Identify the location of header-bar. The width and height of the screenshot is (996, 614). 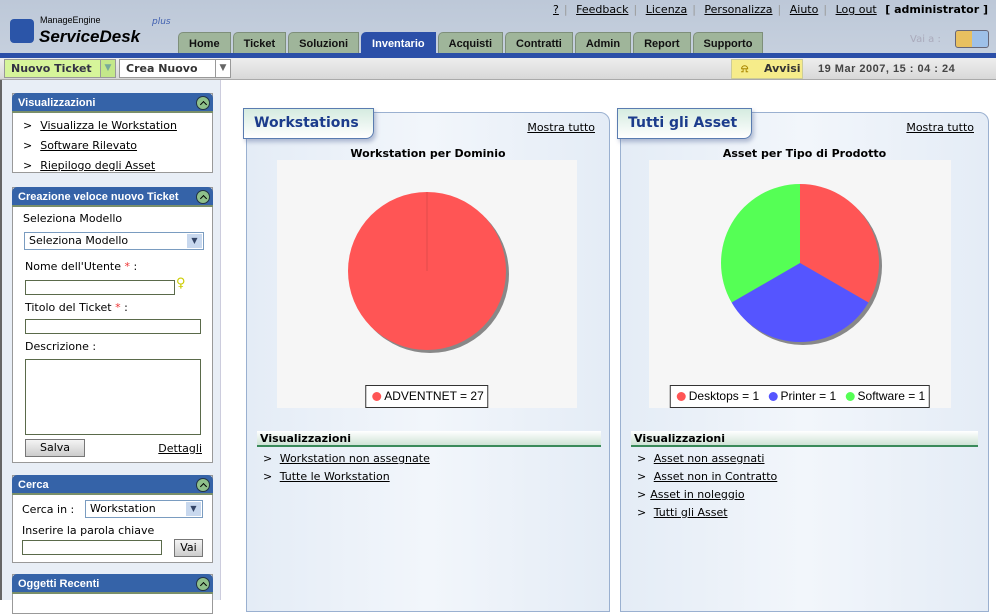
(498, 55).